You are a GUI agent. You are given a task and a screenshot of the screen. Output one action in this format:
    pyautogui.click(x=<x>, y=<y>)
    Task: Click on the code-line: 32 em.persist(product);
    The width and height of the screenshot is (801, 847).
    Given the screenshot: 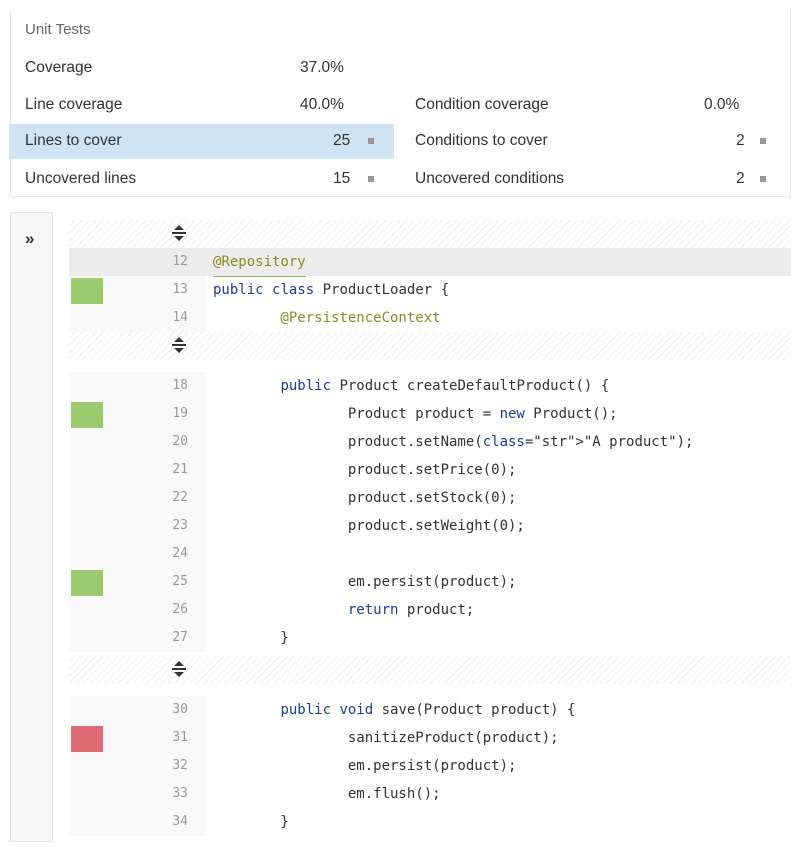 What is the action you would take?
    pyautogui.click(x=430, y=766)
    